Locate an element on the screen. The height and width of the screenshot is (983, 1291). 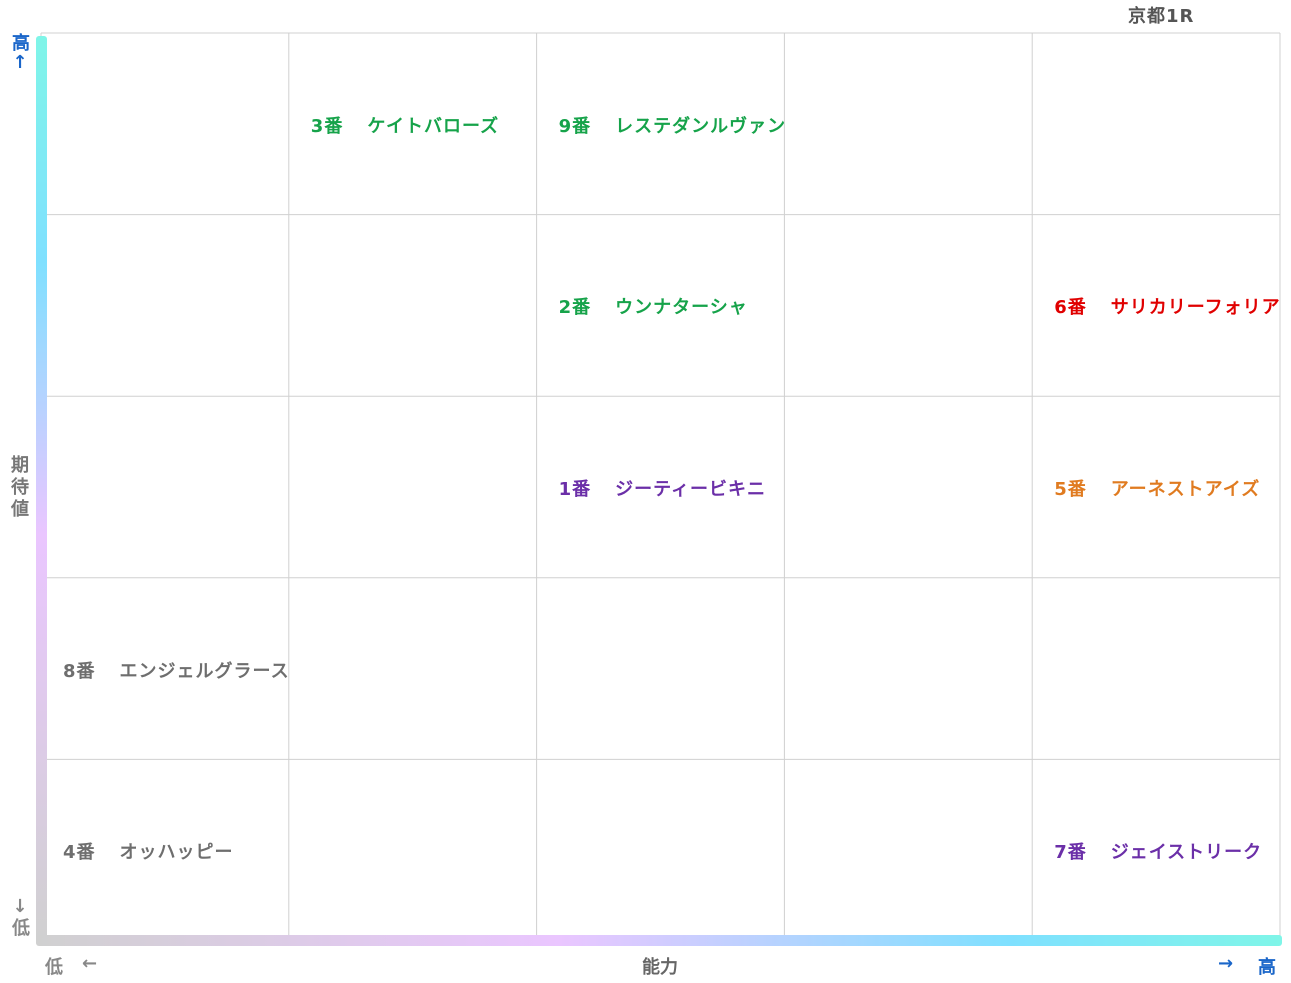
horse-entry: 4番 オッハッピー is located at coordinates (148, 851).